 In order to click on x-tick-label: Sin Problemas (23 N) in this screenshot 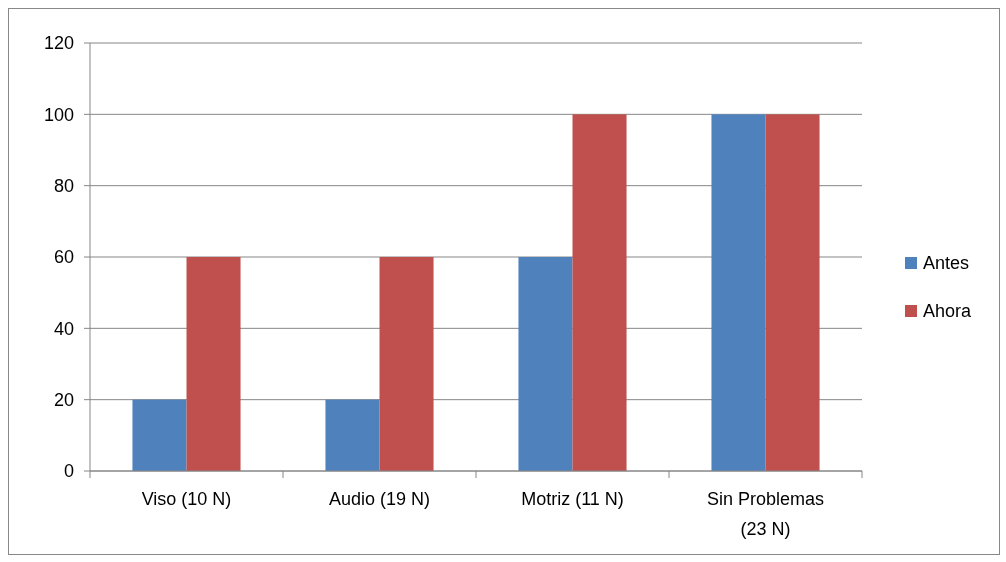, I will do `click(765, 514)`.